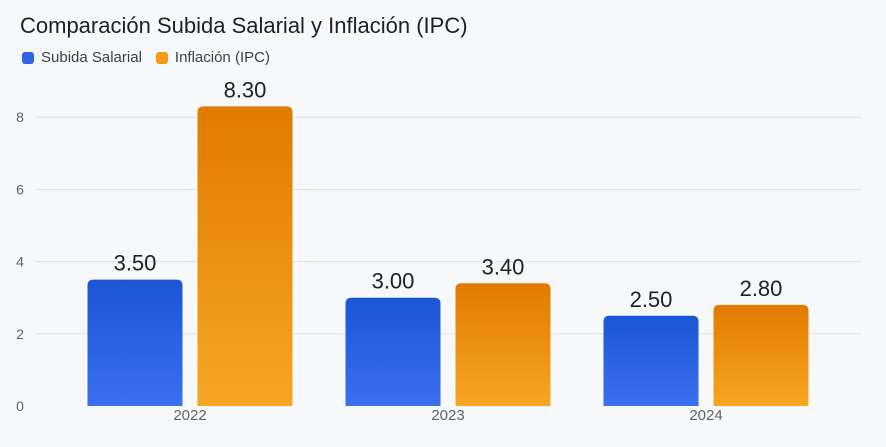 Image resolution: width=886 pixels, height=447 pixels. Describe the element at coordinates (153, 57) in the screenshot. I see `chart-legend: Subida Salarial Inflación (IPC)` at that location.